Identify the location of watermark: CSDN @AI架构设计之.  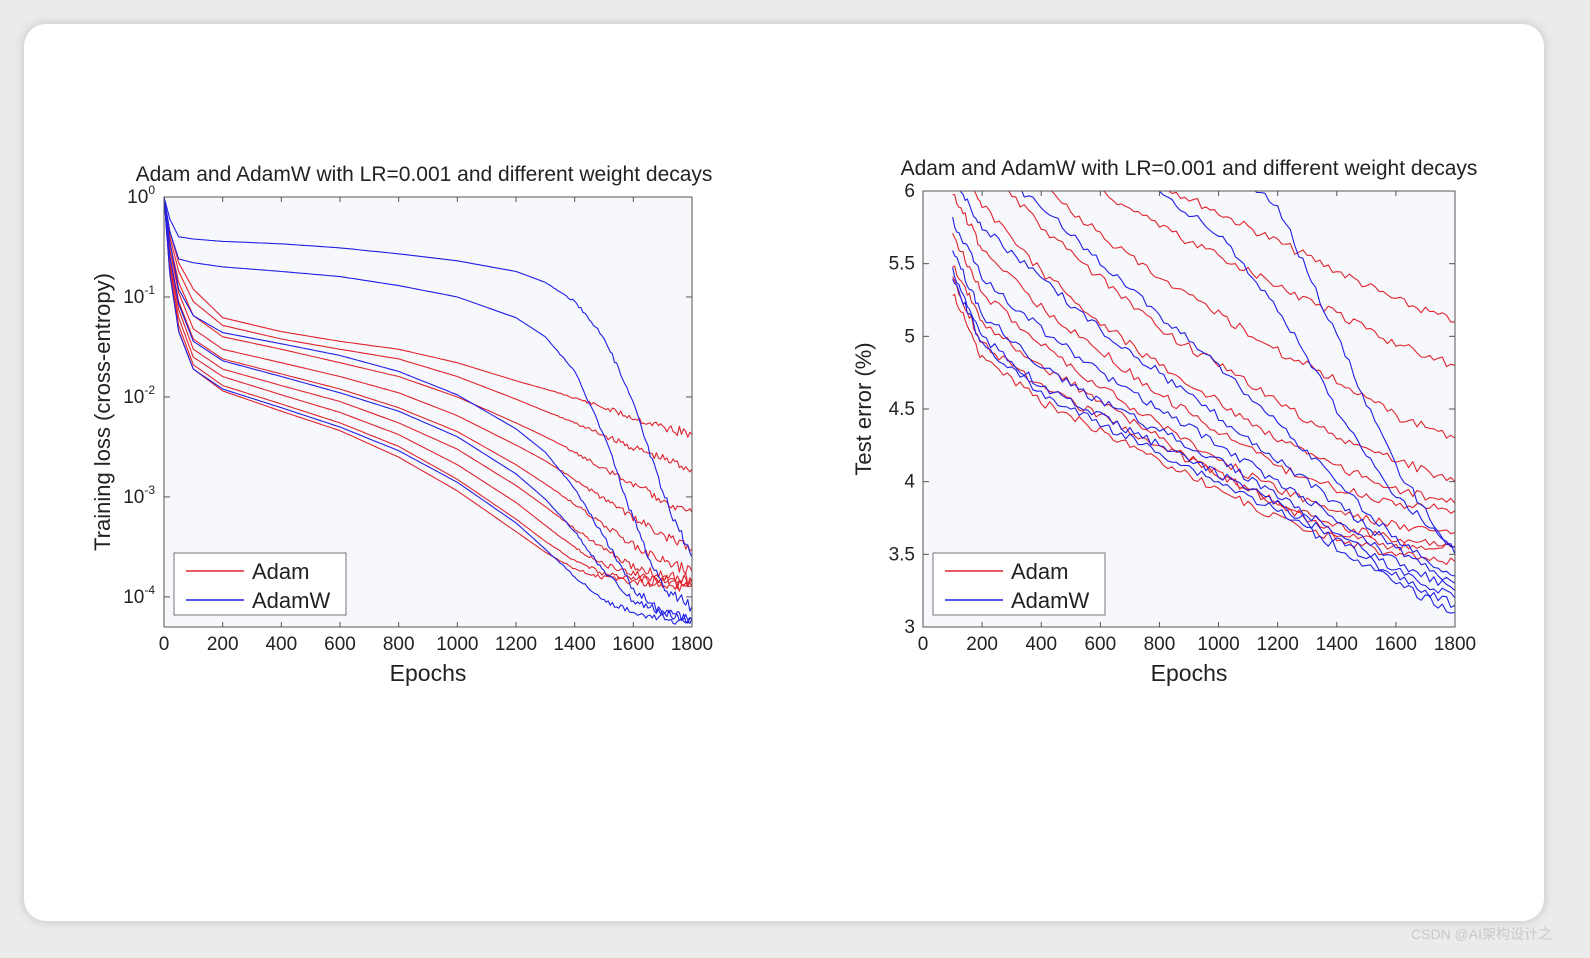
(1481, 934).